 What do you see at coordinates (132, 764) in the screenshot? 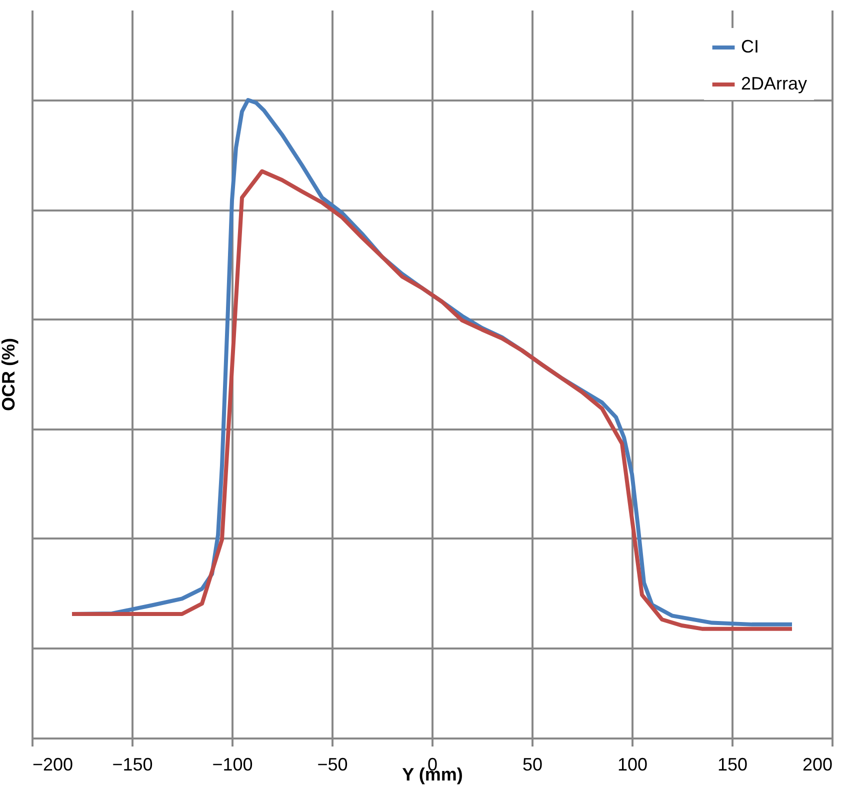
I see `x-tick-label: −150` at bounding box center [132, 764].